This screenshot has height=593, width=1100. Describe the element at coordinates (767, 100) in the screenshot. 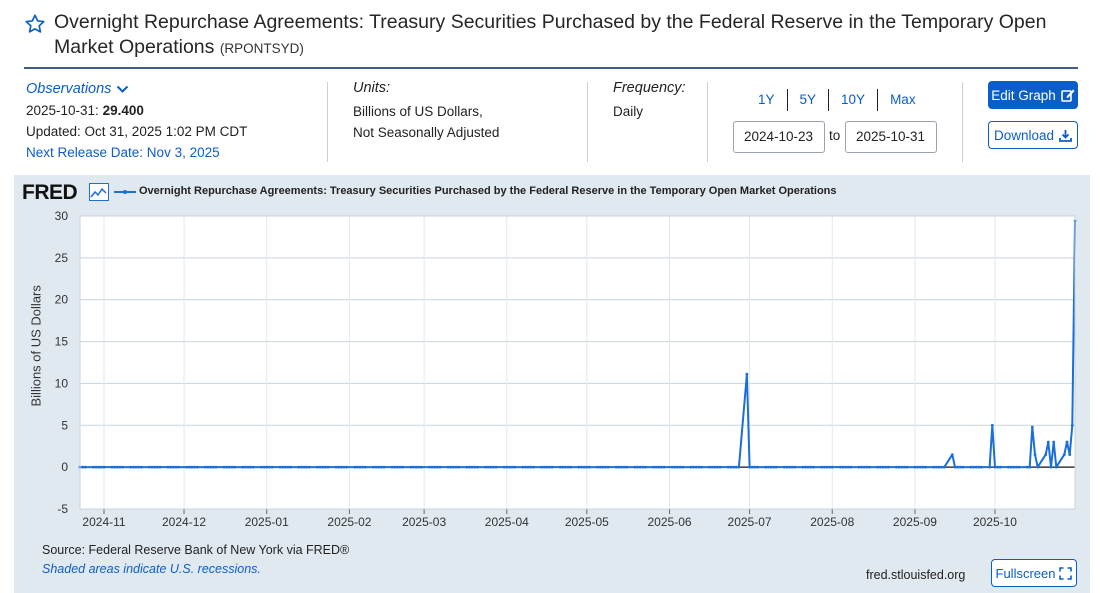

I see `range-1y-button: 1Y` at that location.